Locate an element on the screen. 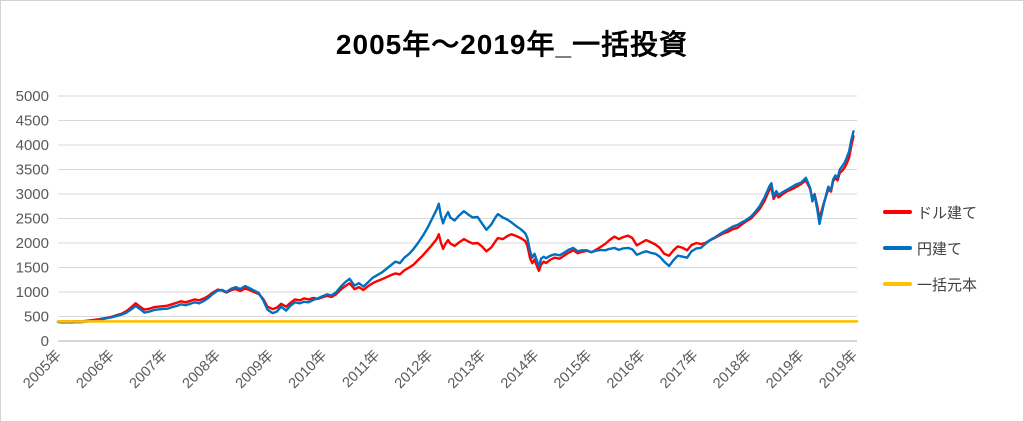 Image resolution: width=1024 pixels, height=422 pixels. y-axis-tick-label: 3000 is located at coordinates (32, 194).